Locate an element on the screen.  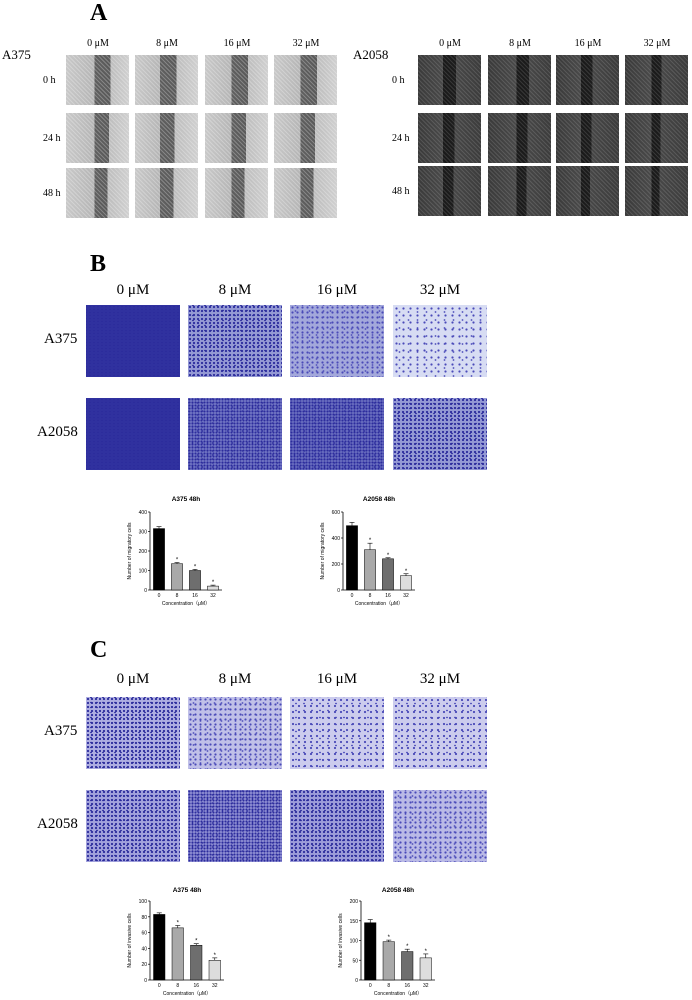
group-1-conc-2: 16 μM is located at coordinates (588, 43).